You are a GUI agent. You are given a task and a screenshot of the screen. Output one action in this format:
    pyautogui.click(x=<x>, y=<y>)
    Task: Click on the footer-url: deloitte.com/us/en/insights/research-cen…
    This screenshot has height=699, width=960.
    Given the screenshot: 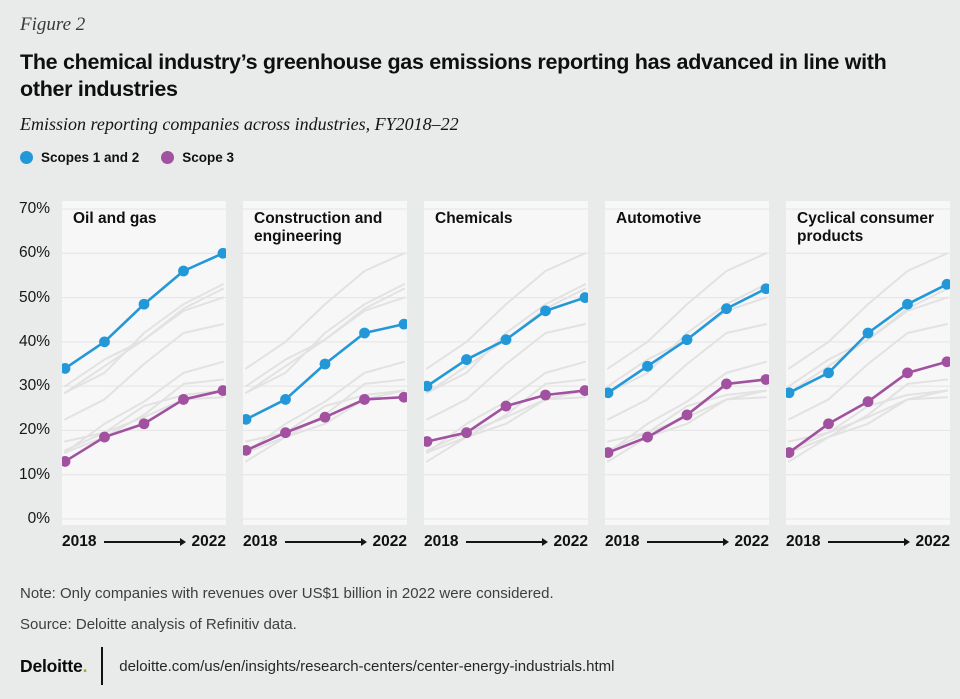 What is the action you would take?
    pyautogui.click(x=367, y=666)
    